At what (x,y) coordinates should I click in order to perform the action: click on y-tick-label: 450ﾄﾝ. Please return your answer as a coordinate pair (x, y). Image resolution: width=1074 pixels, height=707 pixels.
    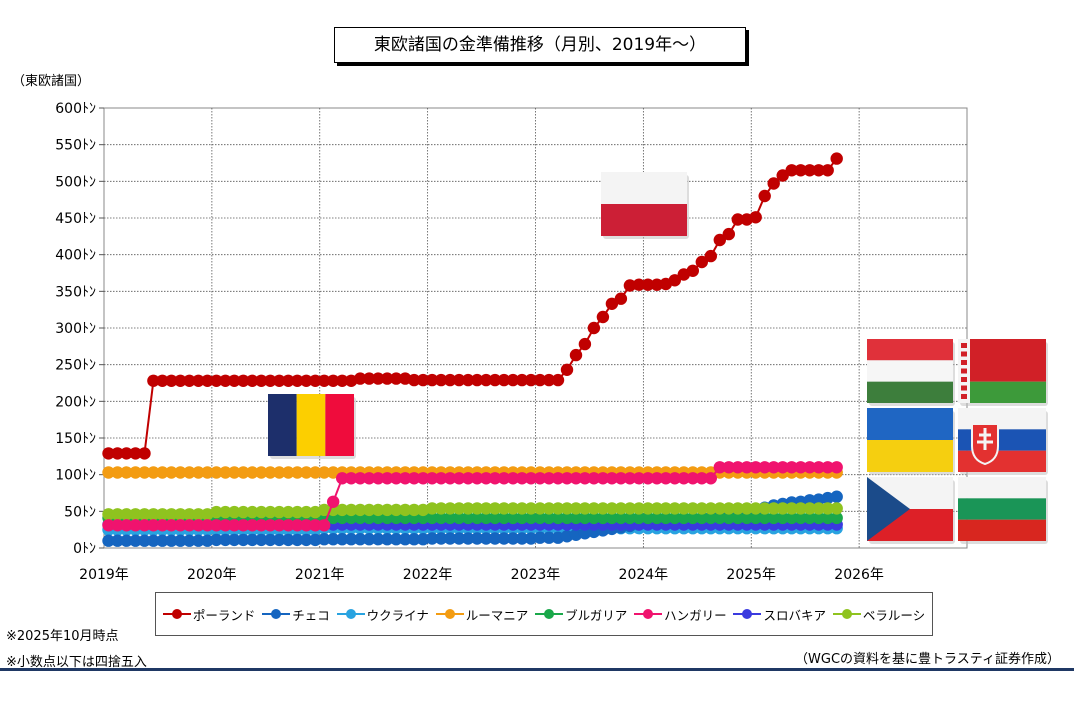
    Looking at the image, I should click on (75, 219).